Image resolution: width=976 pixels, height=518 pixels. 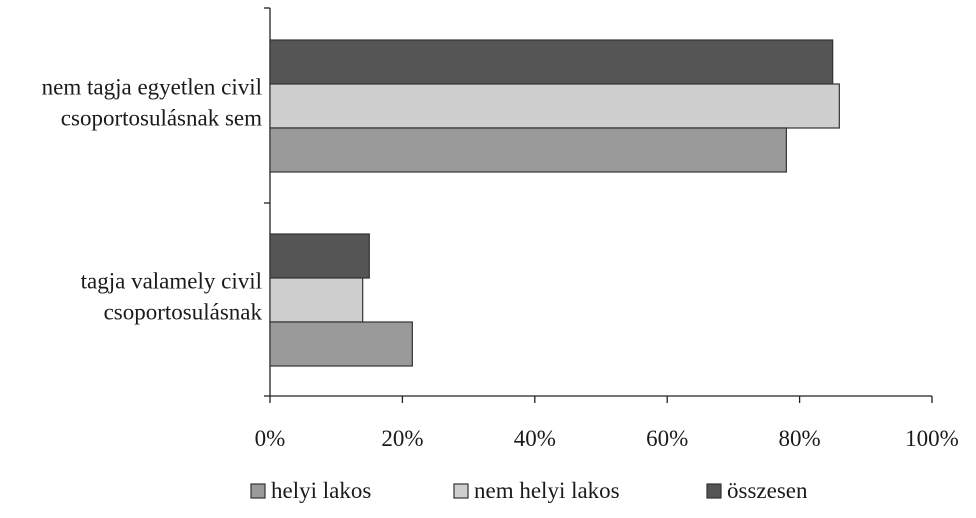 I want to click on x-tick-label: 60%, so click(x=667, y=438).